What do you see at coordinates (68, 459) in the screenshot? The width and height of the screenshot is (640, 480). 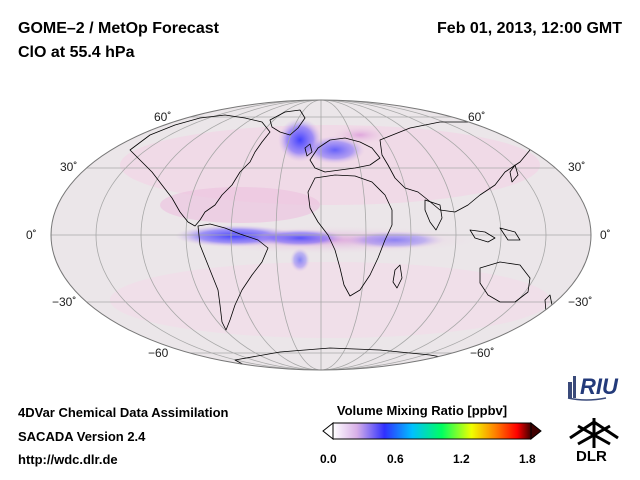 I see `footer-url: http://wdc.dlr.de` at bounding box center [68, 459].